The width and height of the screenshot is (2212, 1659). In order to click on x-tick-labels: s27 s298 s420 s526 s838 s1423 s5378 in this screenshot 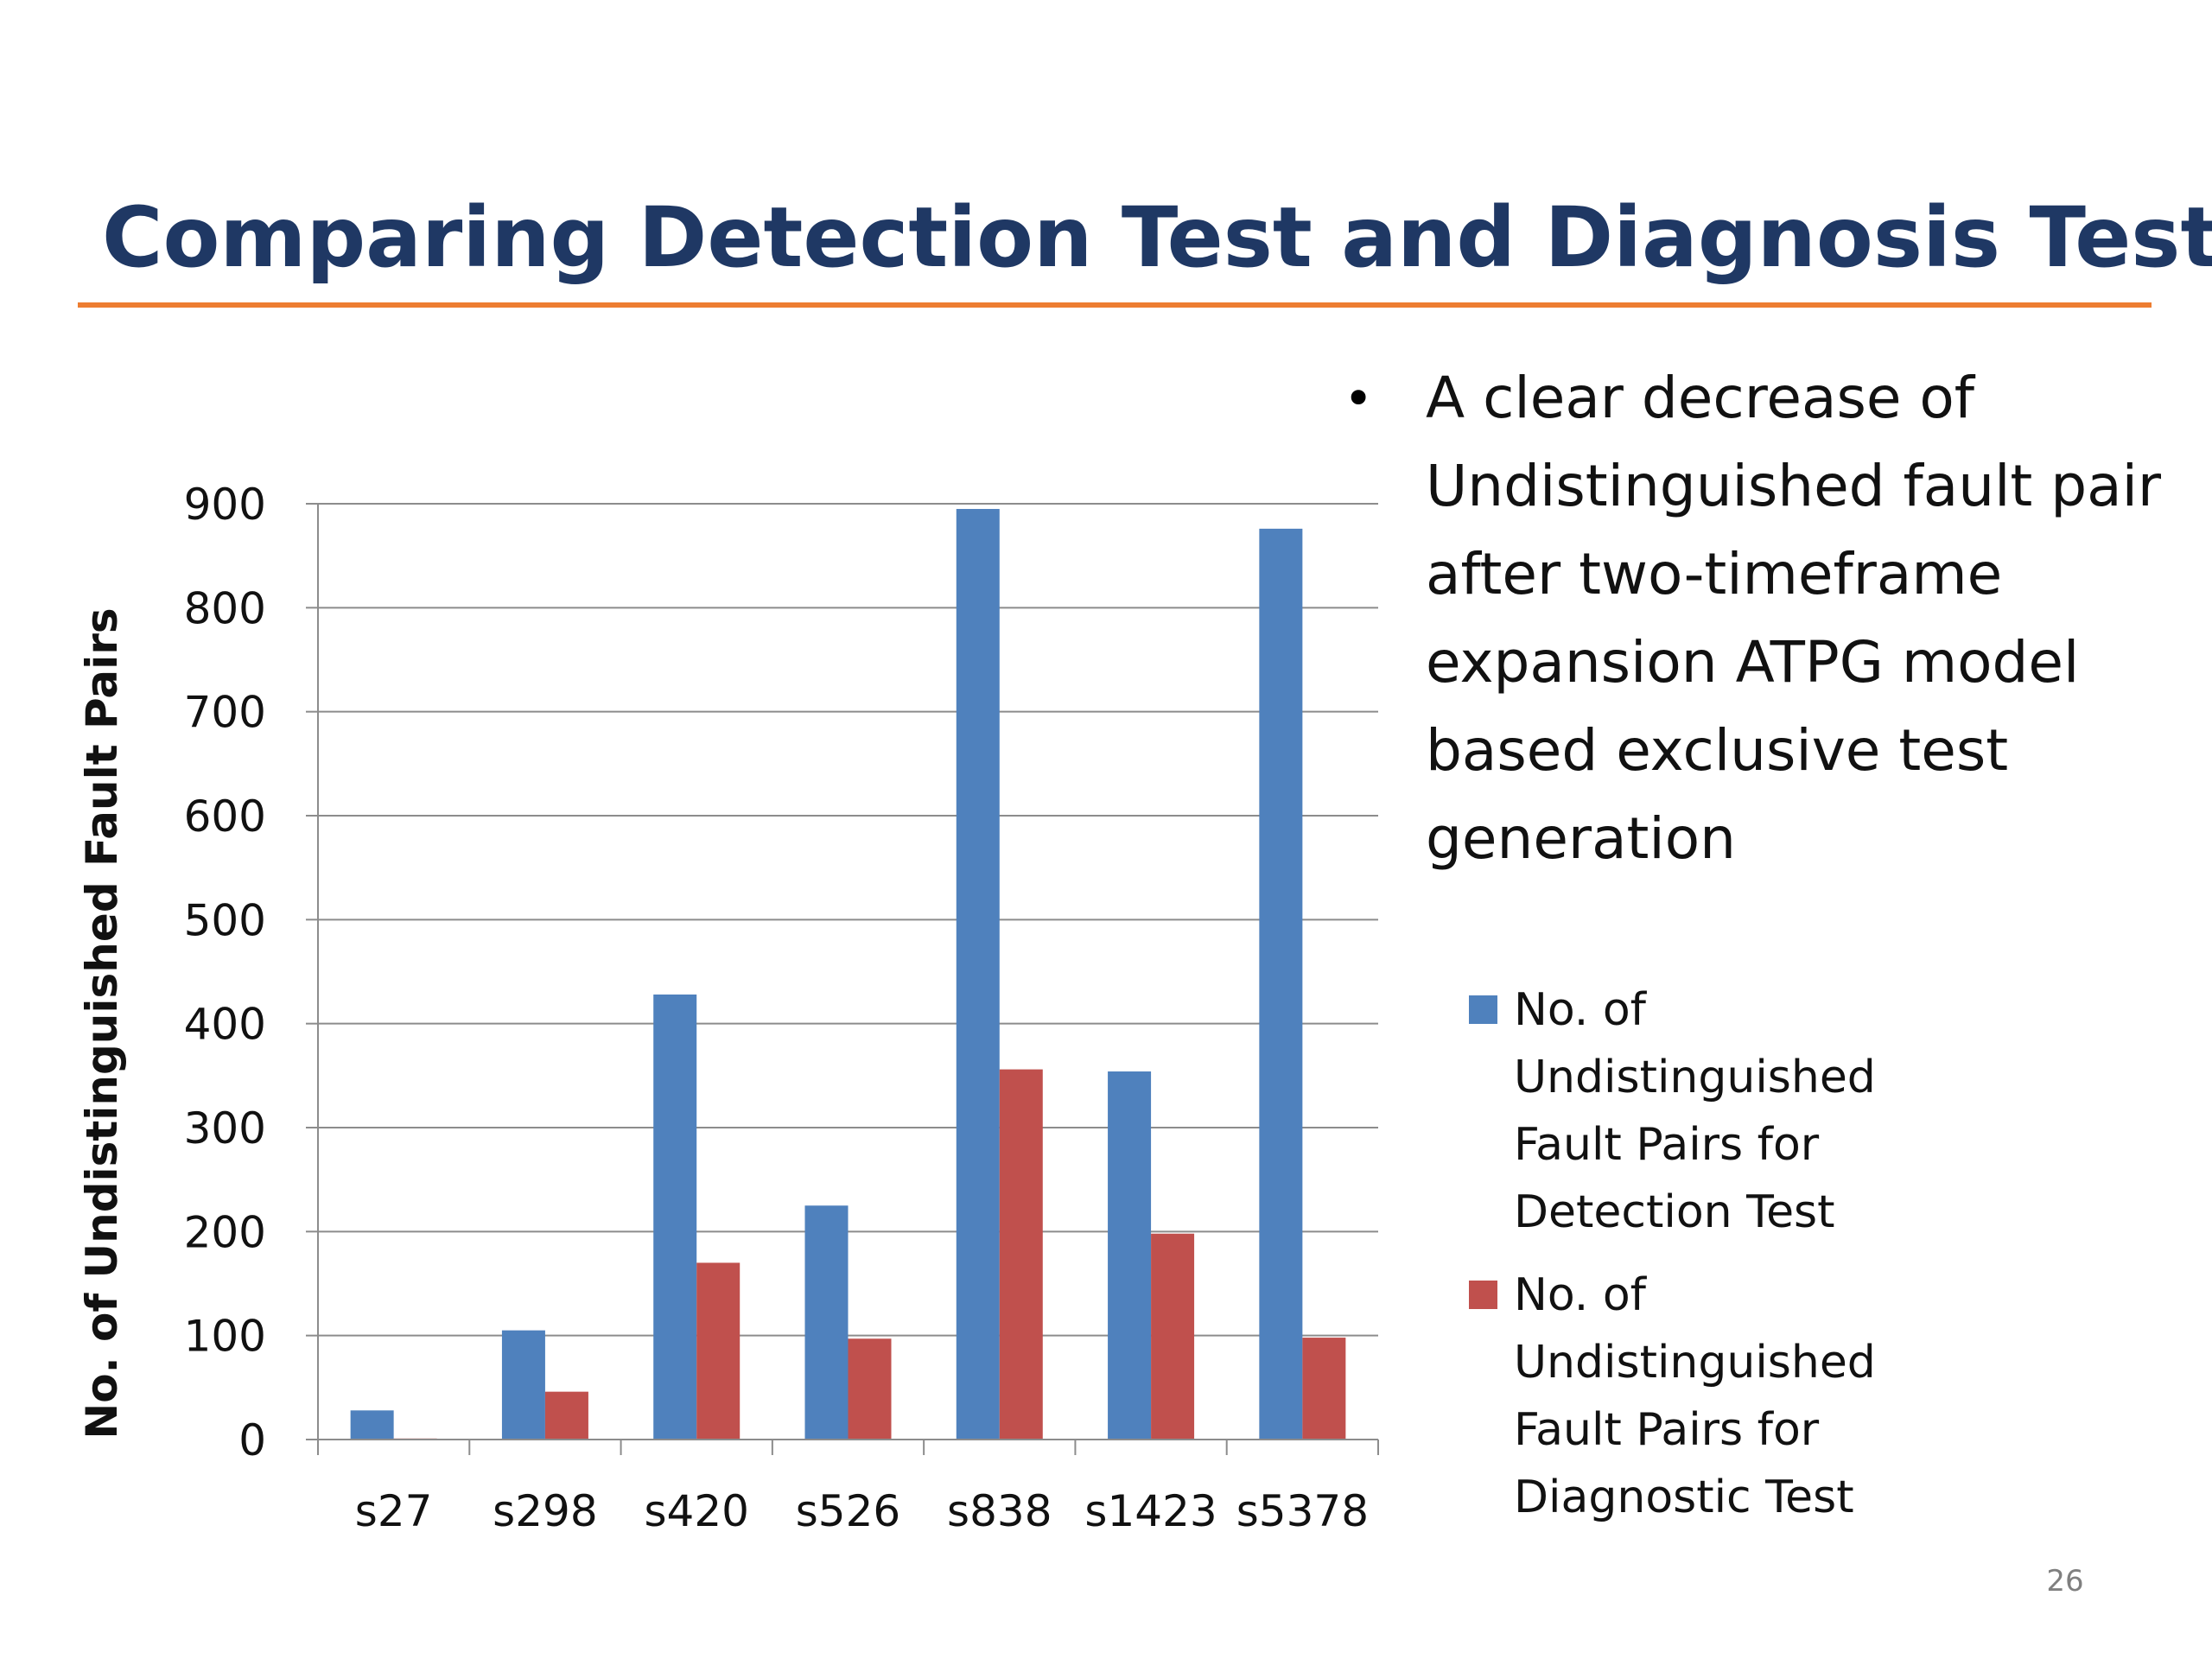, I will do `click(862, 1511)`.